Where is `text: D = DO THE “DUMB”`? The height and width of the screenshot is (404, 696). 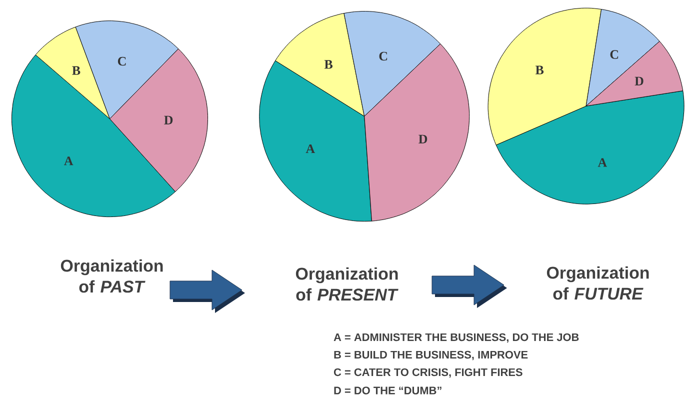 text: D = DO THE “DUMB” is located at coordinates (388, 390).